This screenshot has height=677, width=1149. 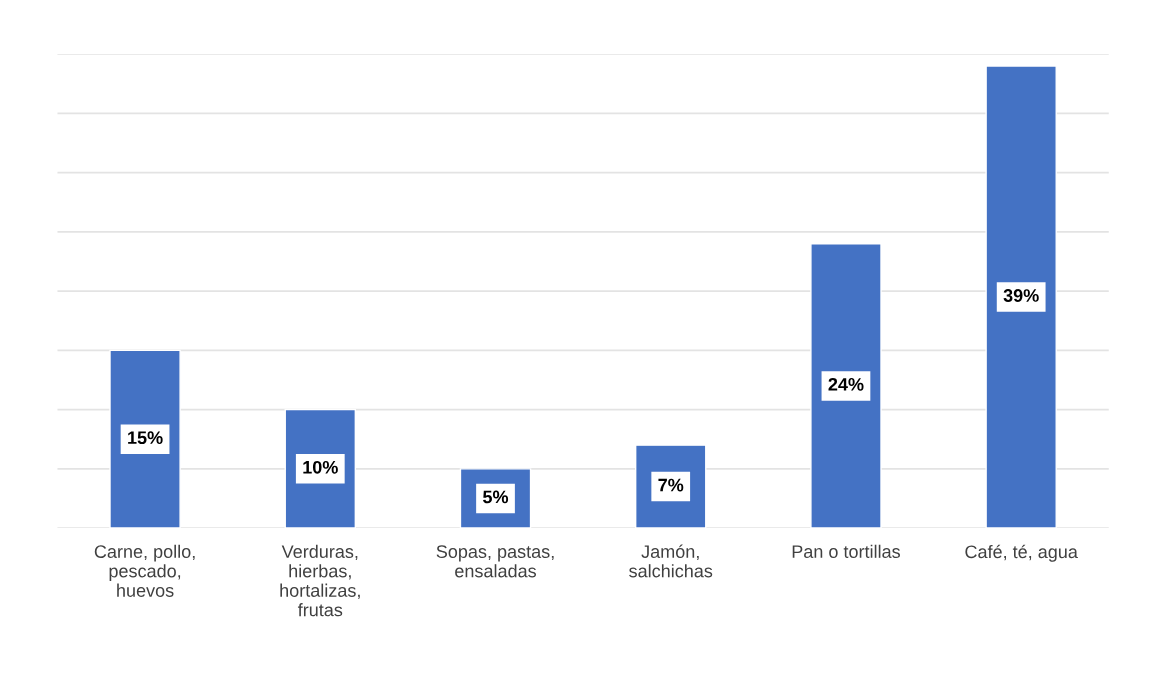 What do you see at coordinates (671, 561) in the screenshot?
I see `x-tick-label: Jamón, salchichas` at bounding box center [671, 561].